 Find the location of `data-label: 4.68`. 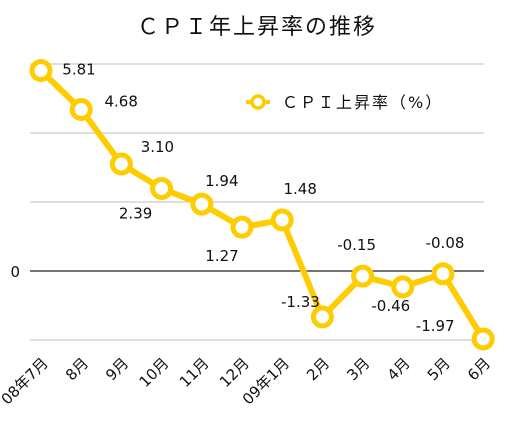

data-label: 4.68 is located at coordinates (120, 102).